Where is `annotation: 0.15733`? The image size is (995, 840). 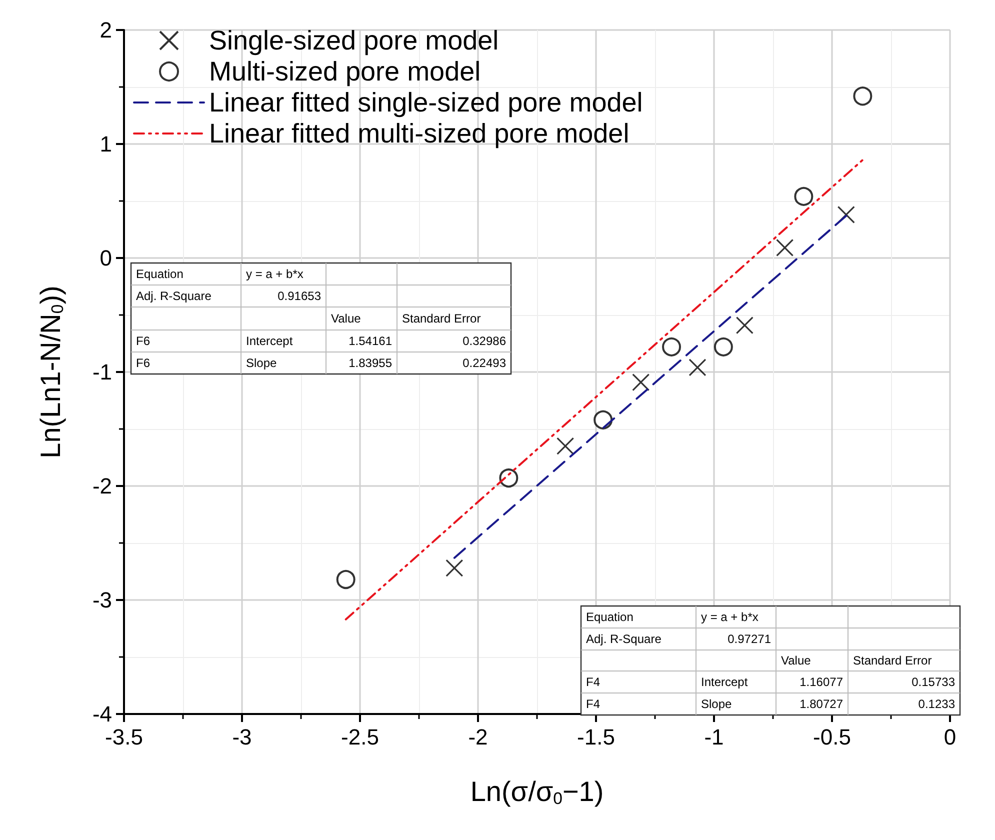 annotation: 0.15733 is located at coordinates (934, 682).